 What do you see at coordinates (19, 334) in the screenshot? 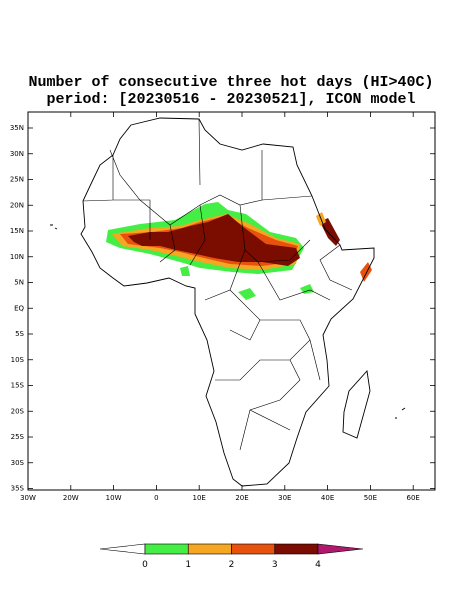
I see `lat-label: 5S` at bounding box center [19, 334].